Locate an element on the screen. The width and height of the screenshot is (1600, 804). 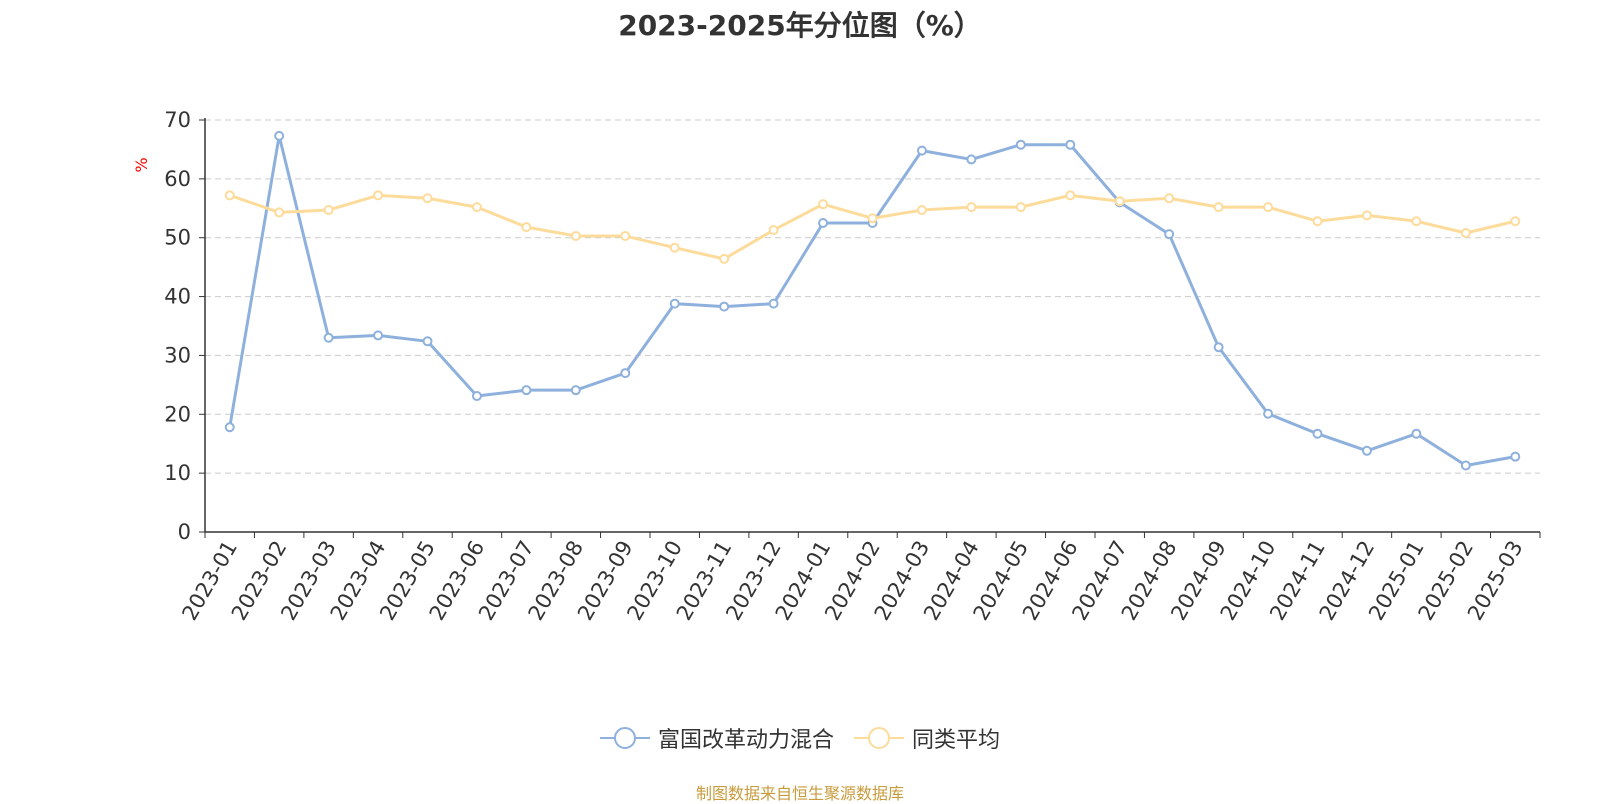
y-tick-label: 60 is located at coordinates (177, 179).